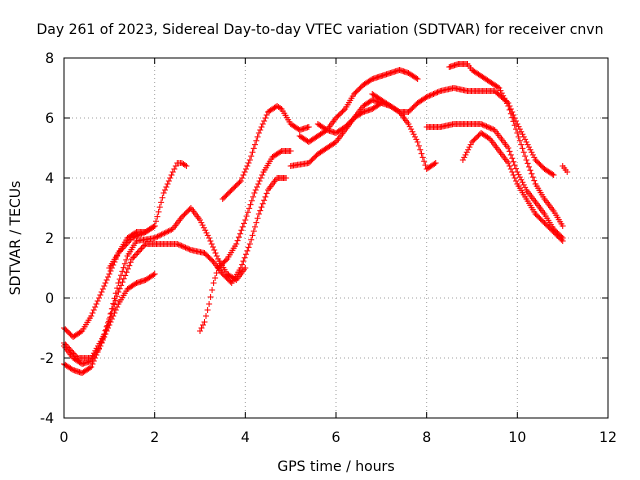  What do you see at coordinates (49, 119) in the screenshot?
I see `y-tick-label: 6` at bounding box center [49, 119].